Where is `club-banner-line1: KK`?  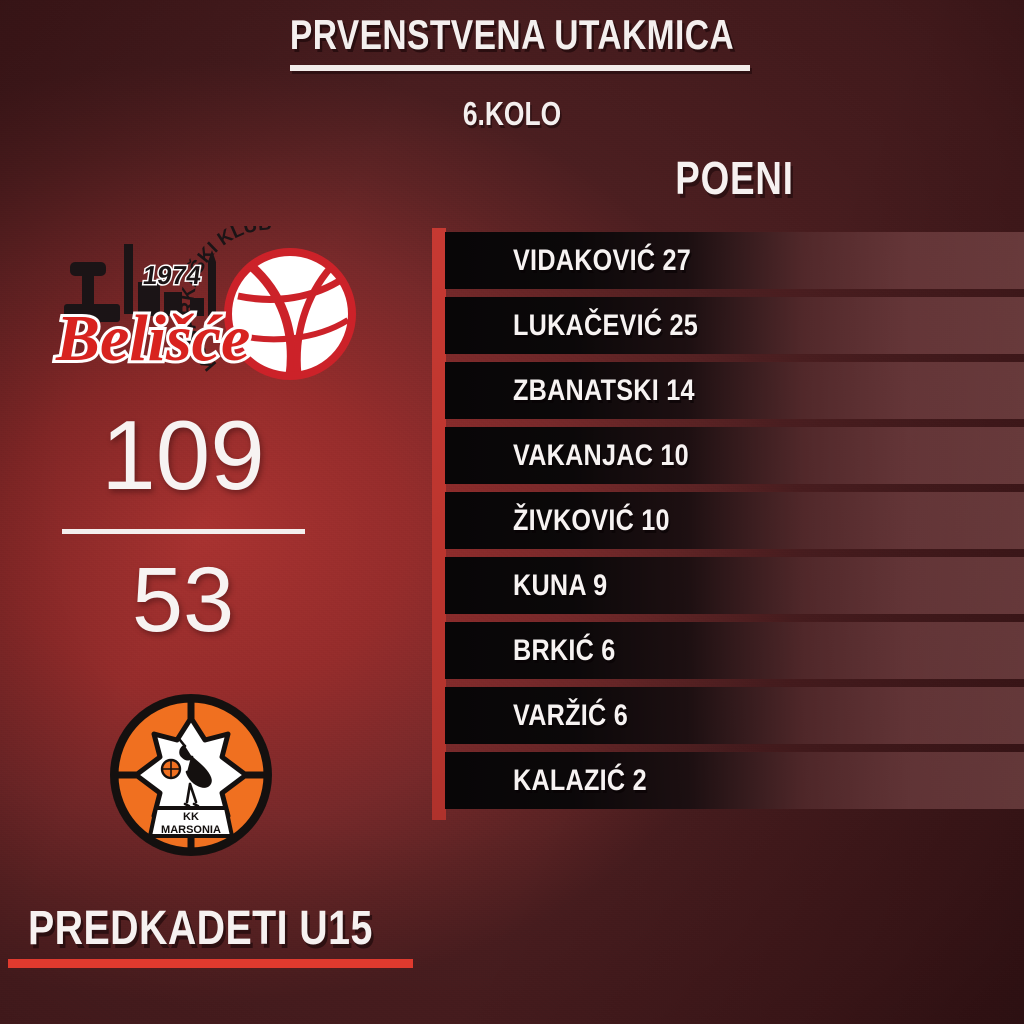 club-banner-line1: KK is located at coordinates (191, 817).